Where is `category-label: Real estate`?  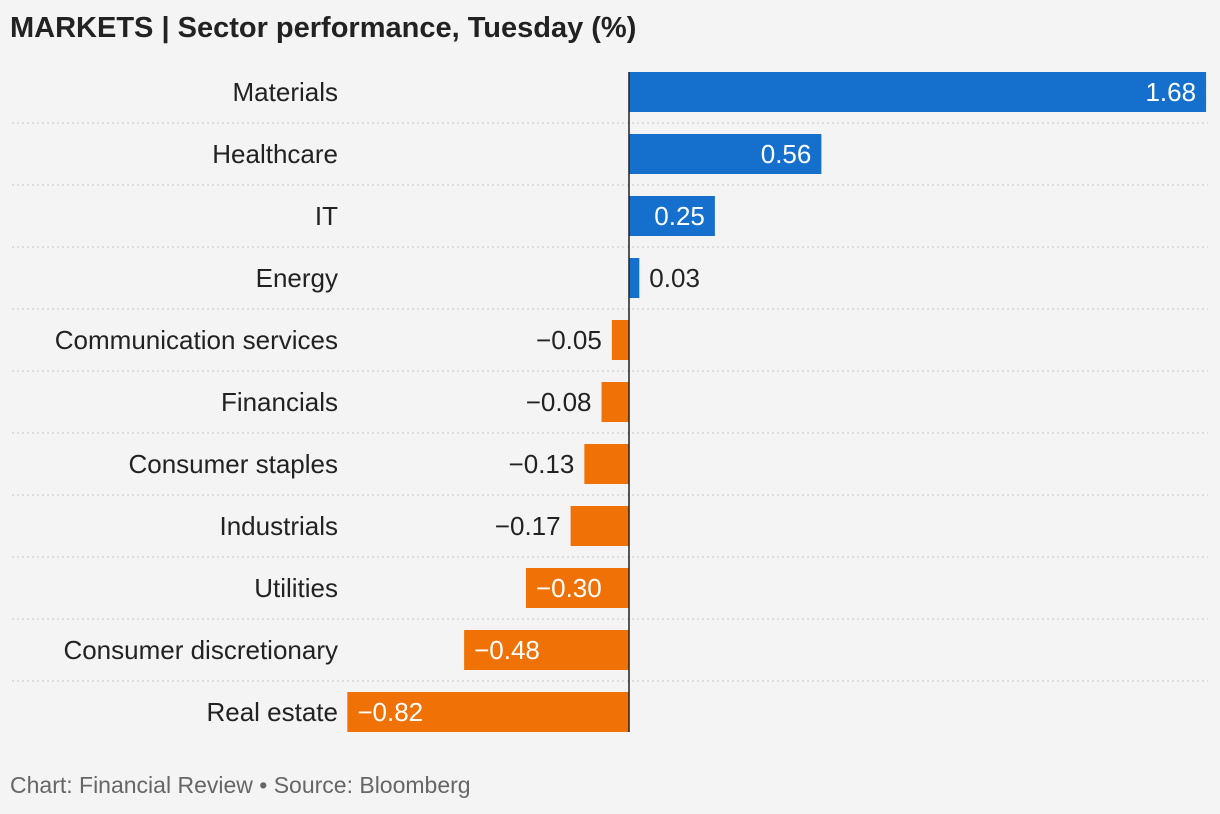 category-label: Real estate is located at coordinates (272, 712).